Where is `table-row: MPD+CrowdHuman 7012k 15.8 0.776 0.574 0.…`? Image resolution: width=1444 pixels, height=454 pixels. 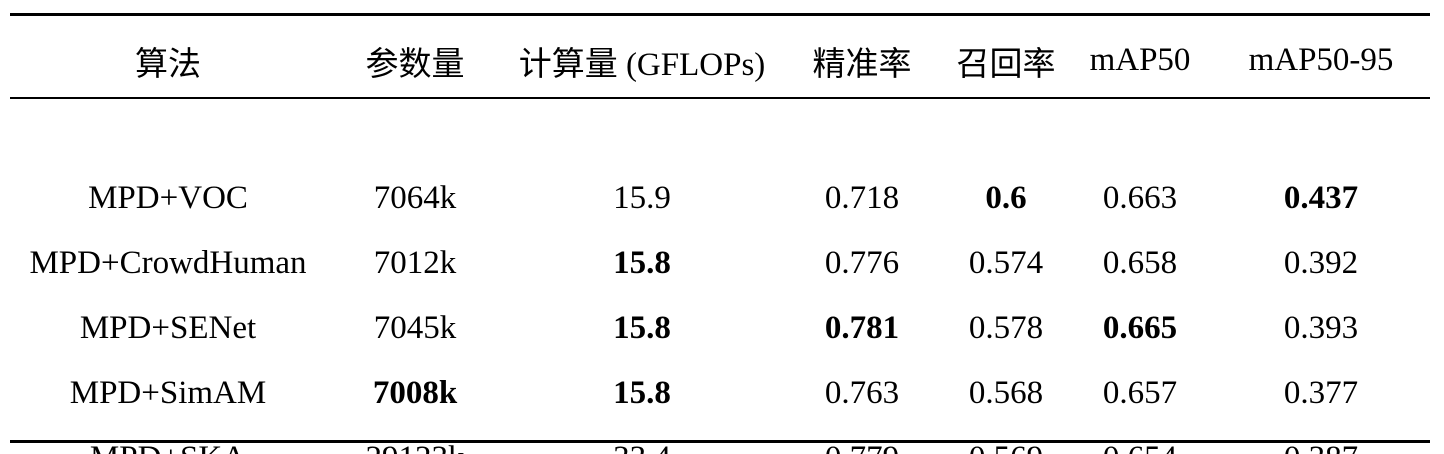 table-row: MPD+CrowdHuman 7012k 15.8 0.776 0.574 0.… is located at coordinates (720, 263).